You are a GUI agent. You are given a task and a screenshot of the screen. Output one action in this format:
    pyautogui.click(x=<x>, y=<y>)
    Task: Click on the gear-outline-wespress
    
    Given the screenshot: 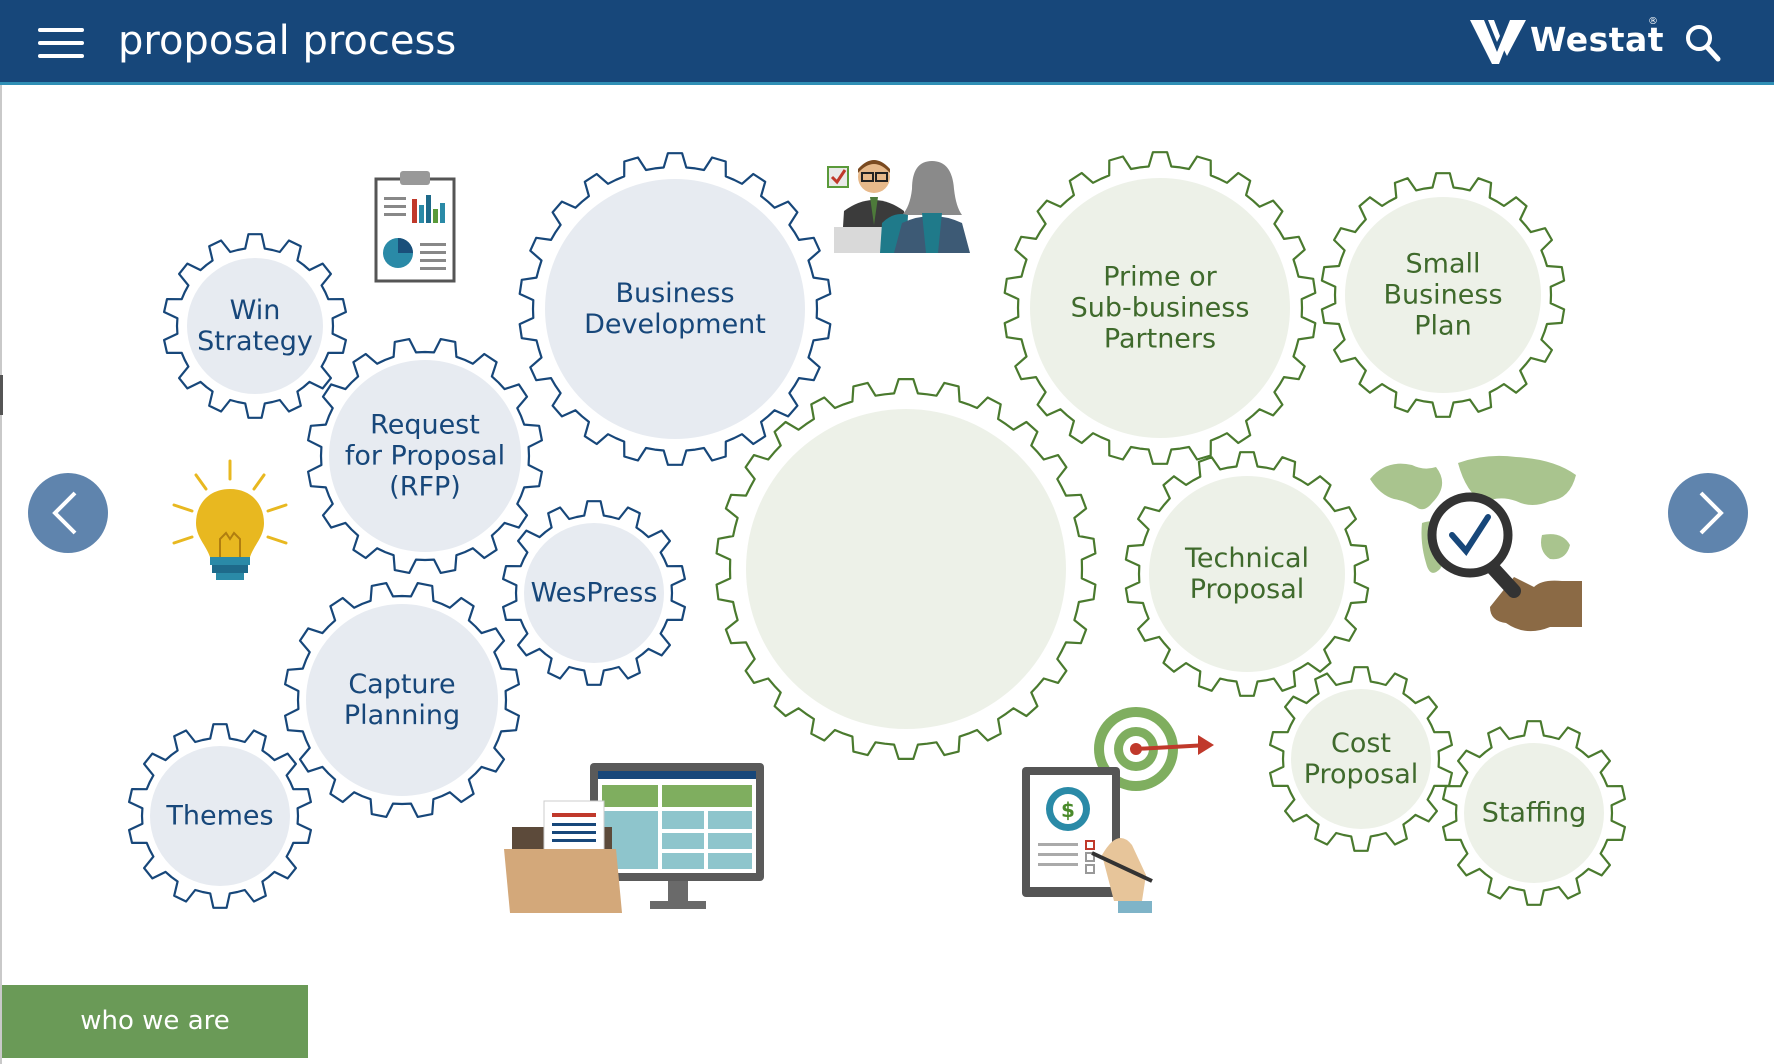 What is the action you would take?
    pyautogui.click(x=594, y=593)
    